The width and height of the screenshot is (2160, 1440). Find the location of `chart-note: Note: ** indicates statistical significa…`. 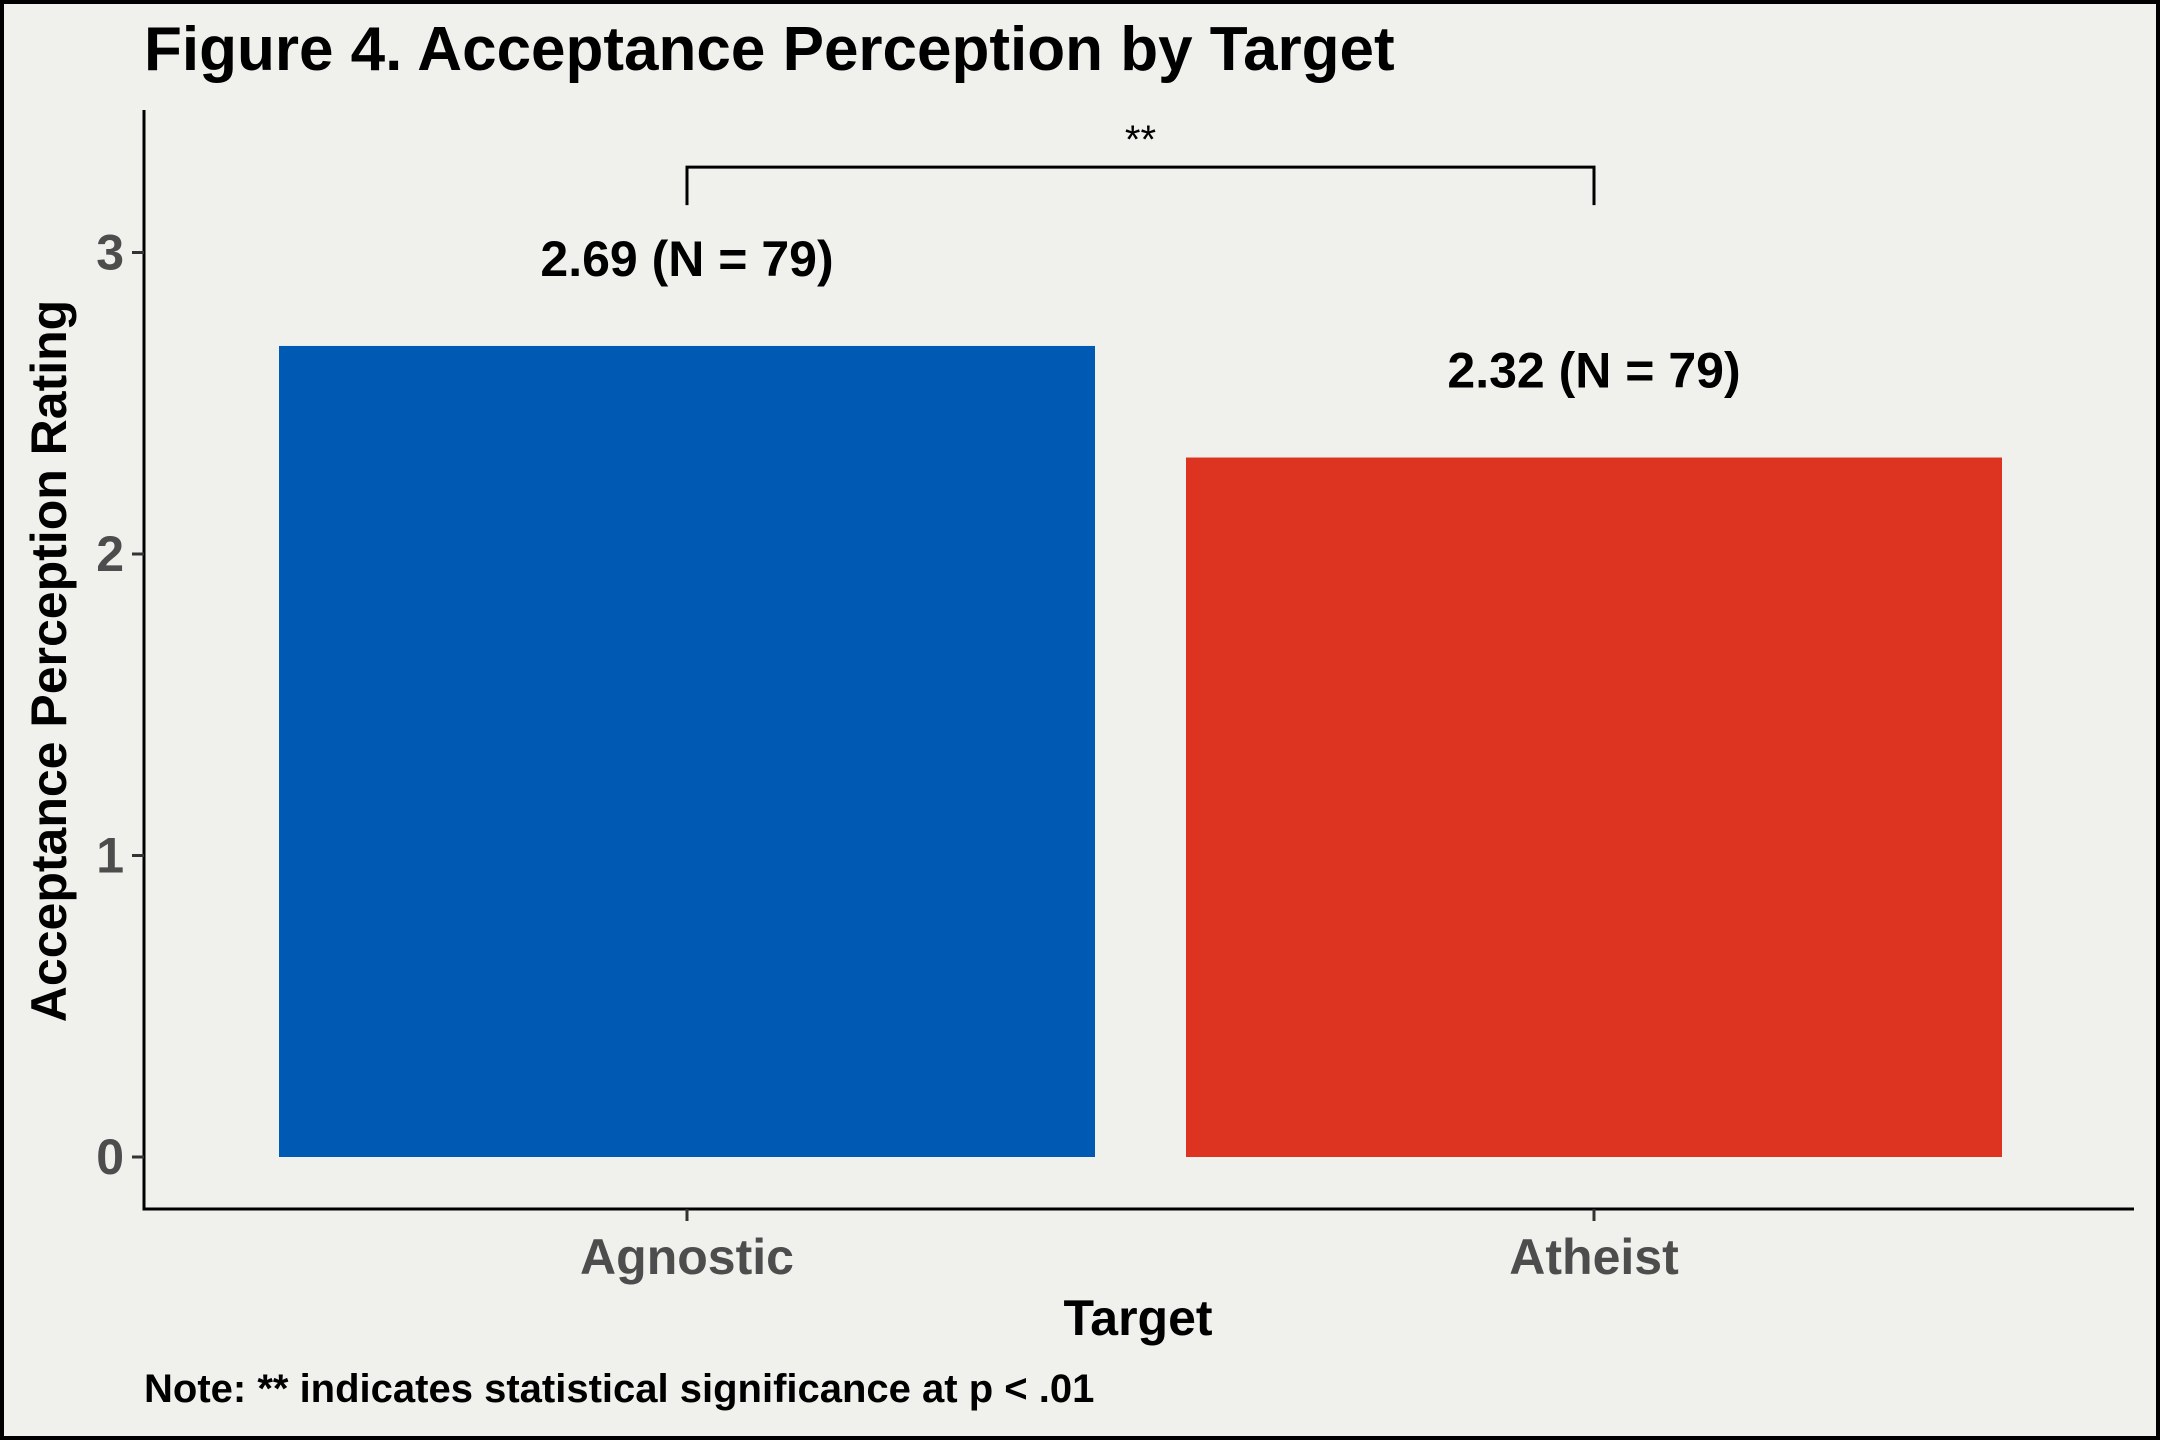

chart-note: Note: ** indicates statistical significa… is located at coordinates (619, 1389).